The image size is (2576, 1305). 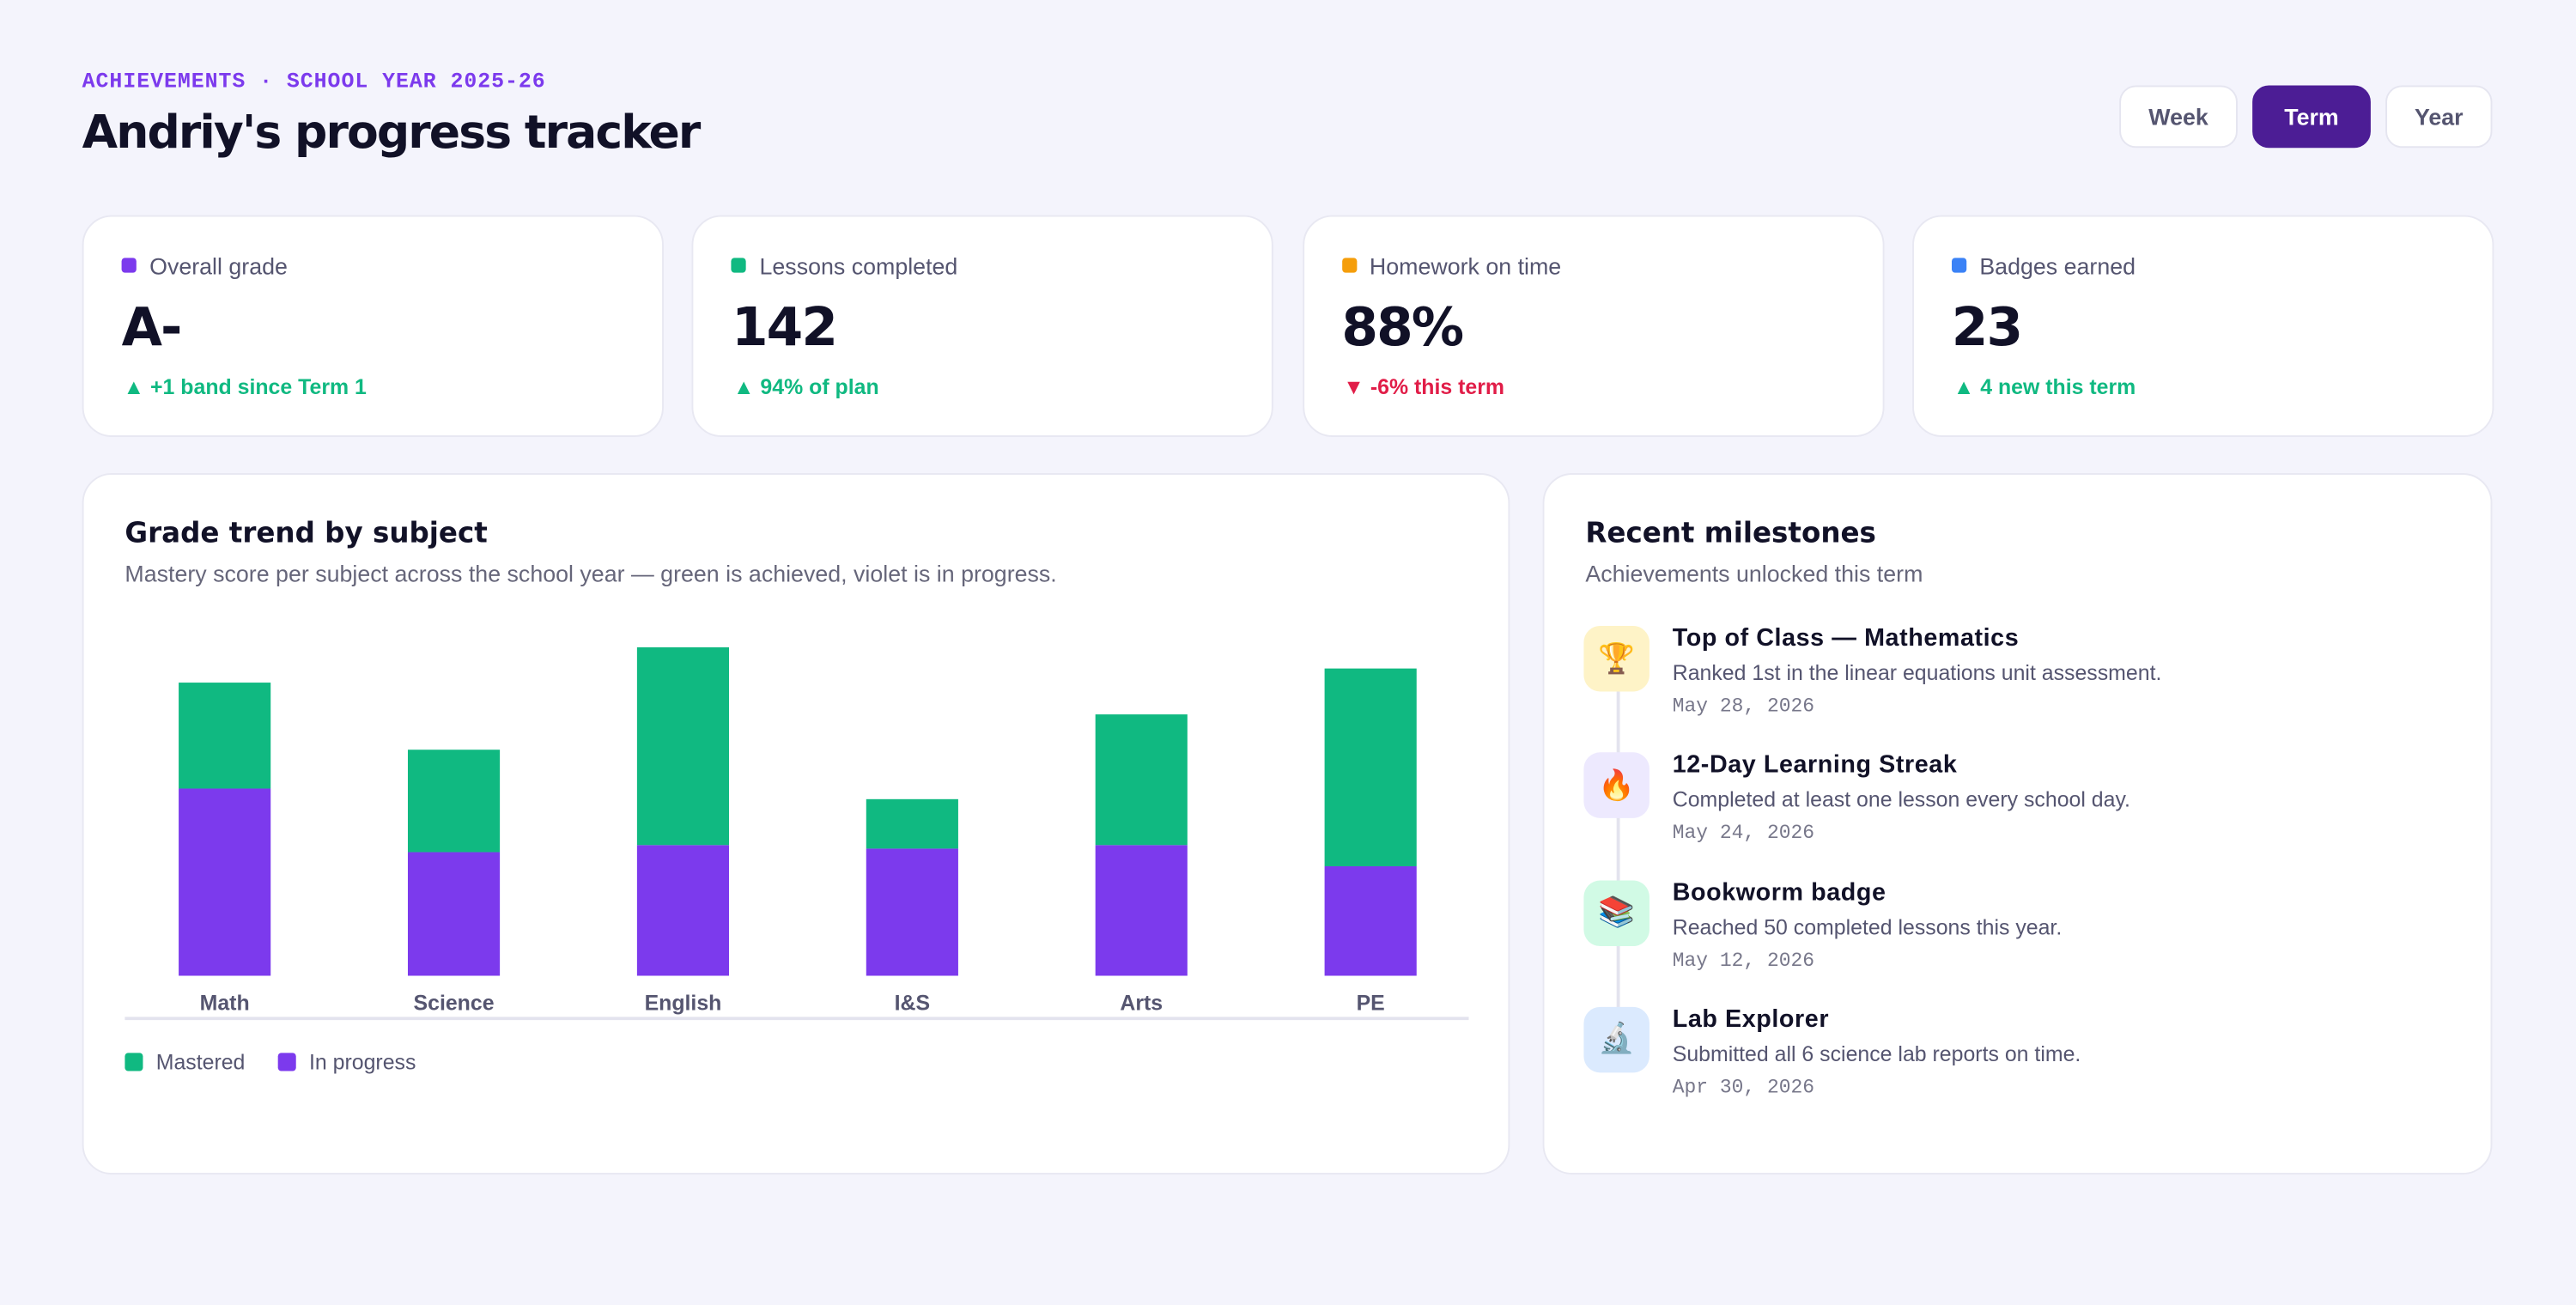 What do you see at coordinates (913, 1004) in the screenshot?
I see `x-tick-label: I&S` at bounding box center [913, 1004].